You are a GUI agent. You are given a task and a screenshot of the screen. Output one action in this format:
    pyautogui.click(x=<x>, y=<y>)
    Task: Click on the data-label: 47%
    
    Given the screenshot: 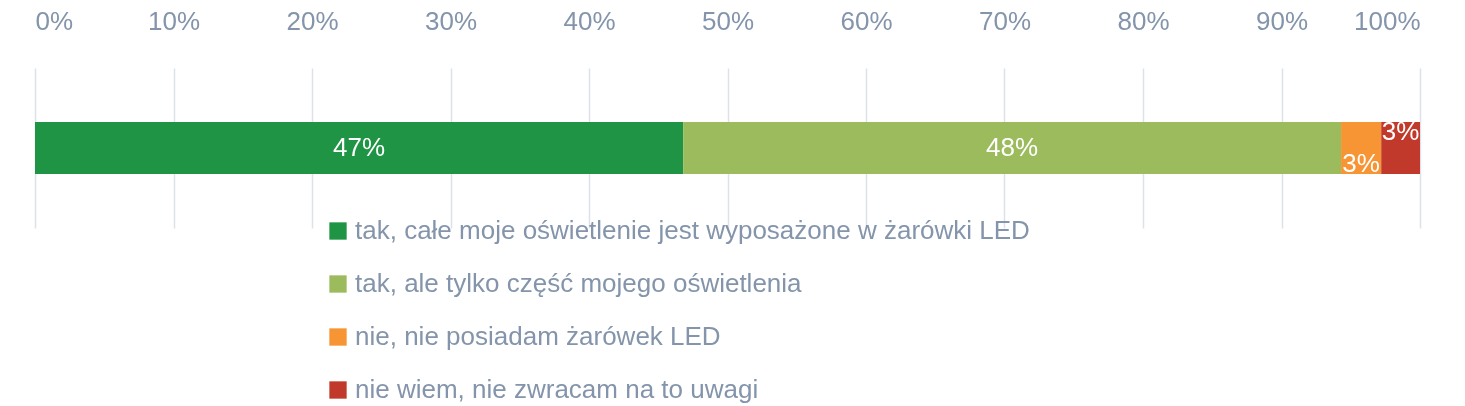 What is the action you would take?
    pyautogui.click(x=359, y=147)
    